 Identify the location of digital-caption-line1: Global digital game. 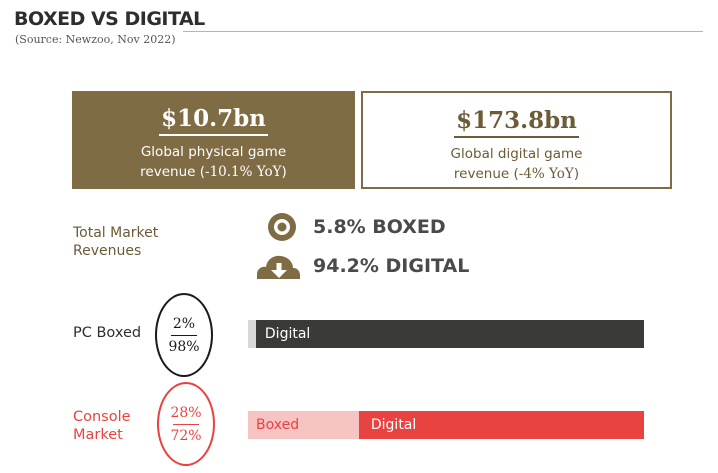
(516, 154).